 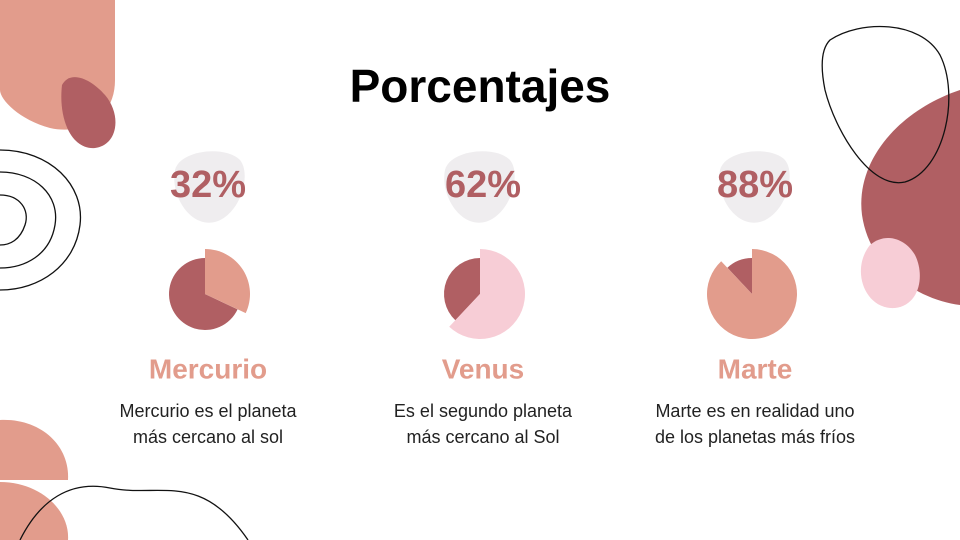 What do you see at coordinates (755, 185) in the screenshot?
I see `percent-label: 88%` at bounding box center [755, 185].